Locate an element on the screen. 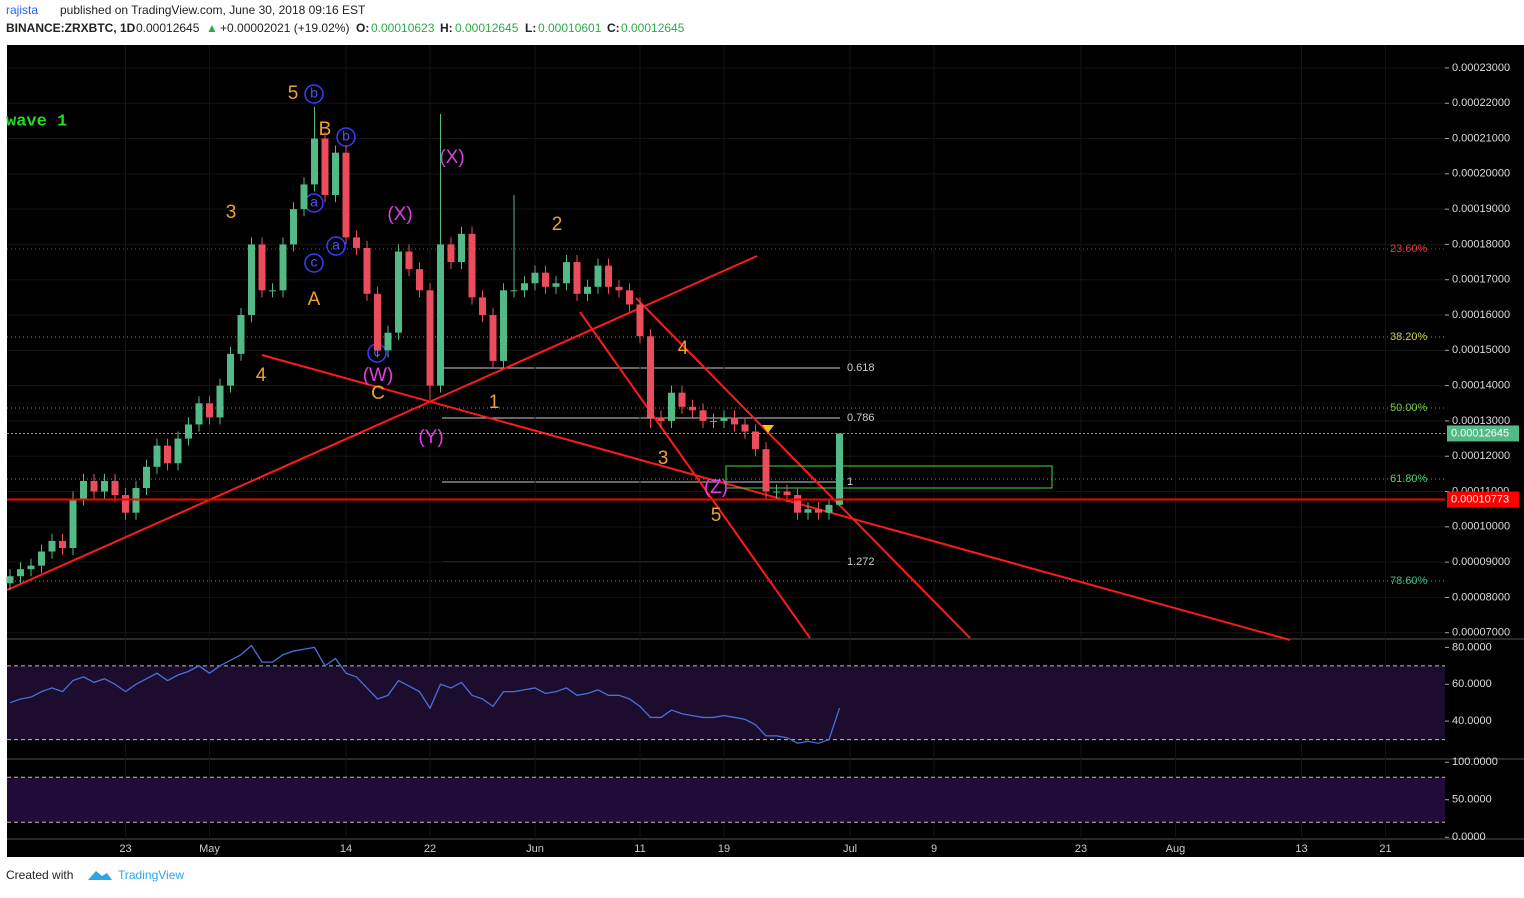  c-label: C: is located at coordinates (613, 28).